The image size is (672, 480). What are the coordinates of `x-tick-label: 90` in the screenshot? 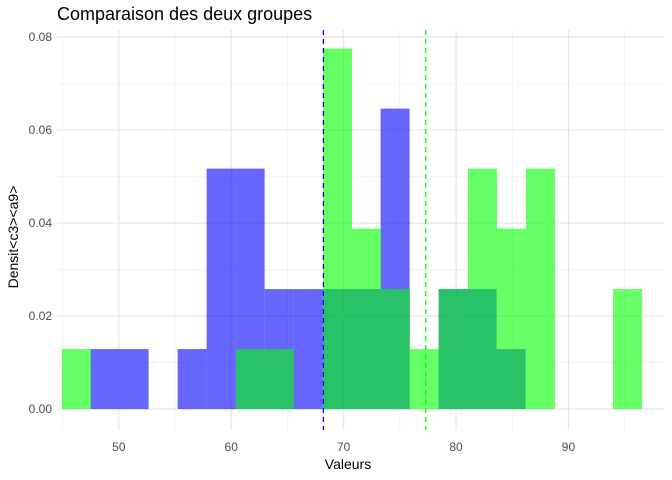 It's located at (569, 447).